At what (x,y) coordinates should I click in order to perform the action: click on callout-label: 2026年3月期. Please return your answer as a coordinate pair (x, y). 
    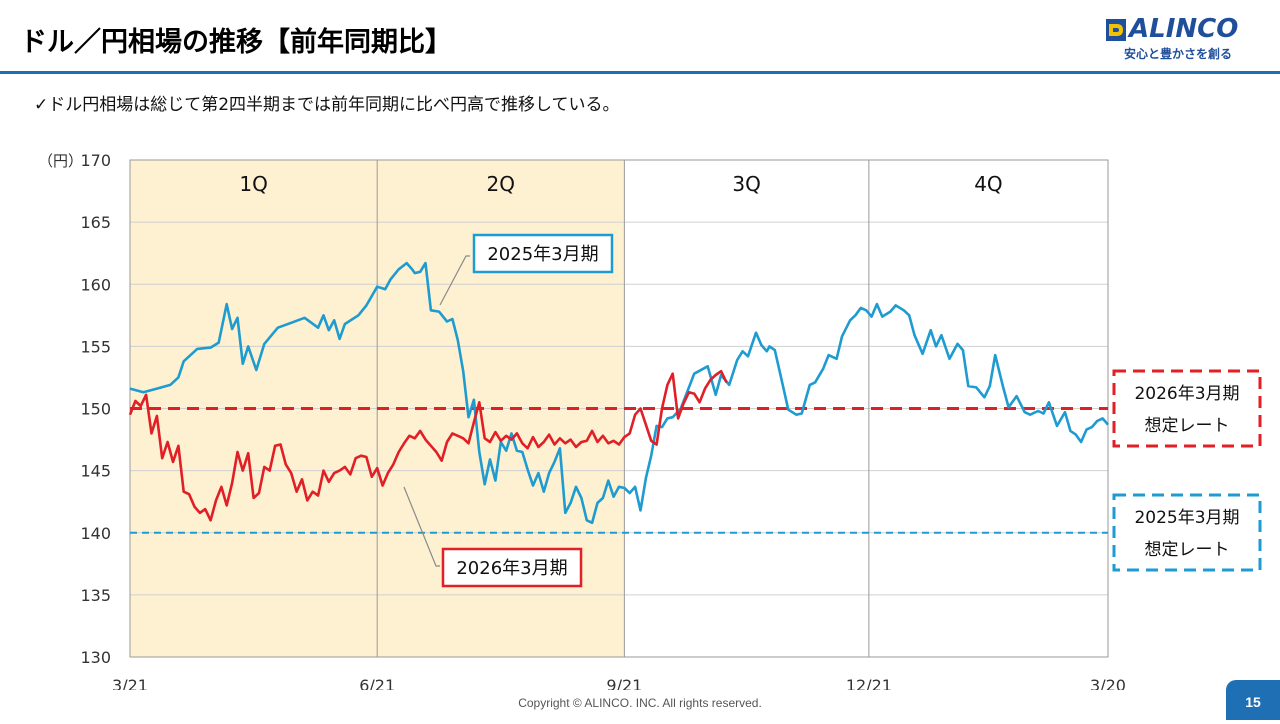
    Looking at the image, I should click on (511, 568).